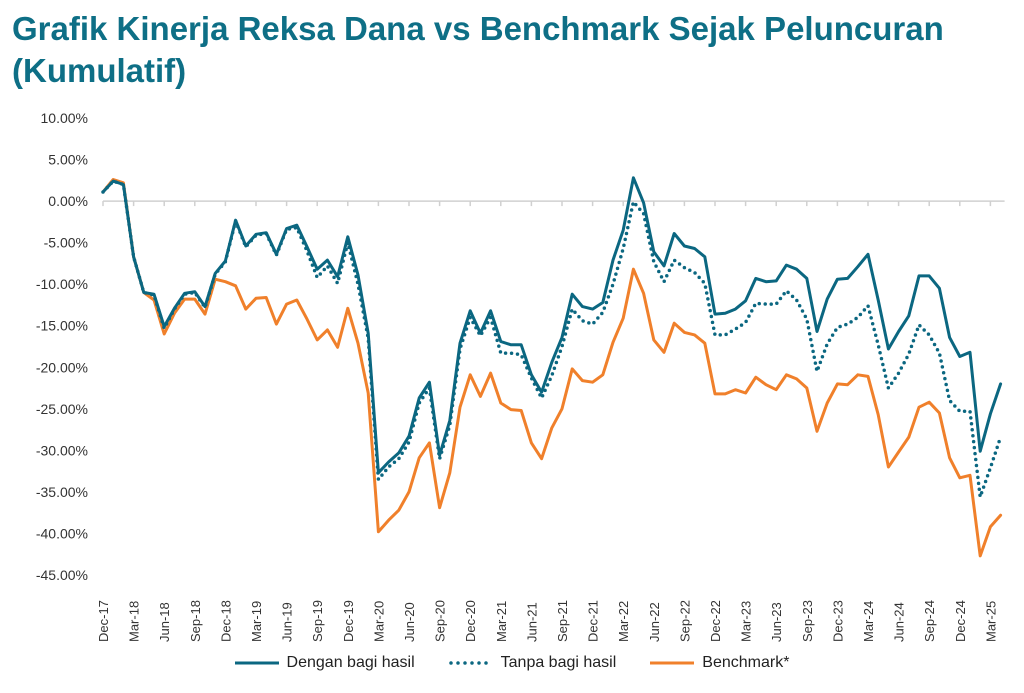  Describe the element at coordinates (501, 621) in the screenshot. I see `x-tick-label: Mar-21` at that location.